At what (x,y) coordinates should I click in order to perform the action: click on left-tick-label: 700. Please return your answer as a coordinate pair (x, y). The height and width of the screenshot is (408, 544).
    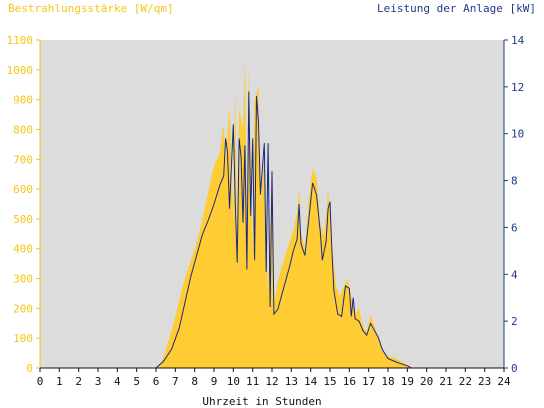
    Looking at the image, I should click on (23, 159).